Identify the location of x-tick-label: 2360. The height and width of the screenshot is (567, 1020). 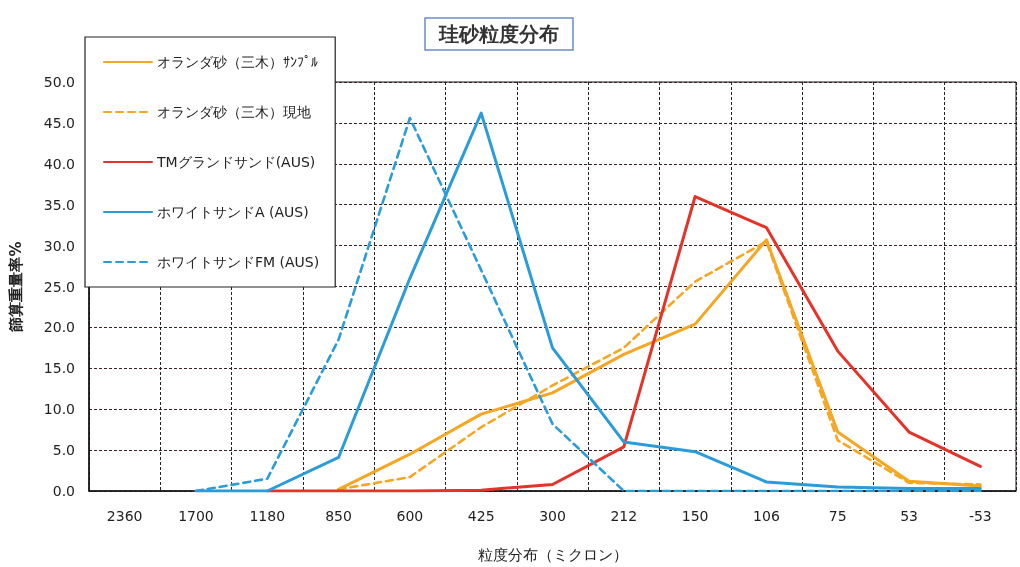
(124, 516).